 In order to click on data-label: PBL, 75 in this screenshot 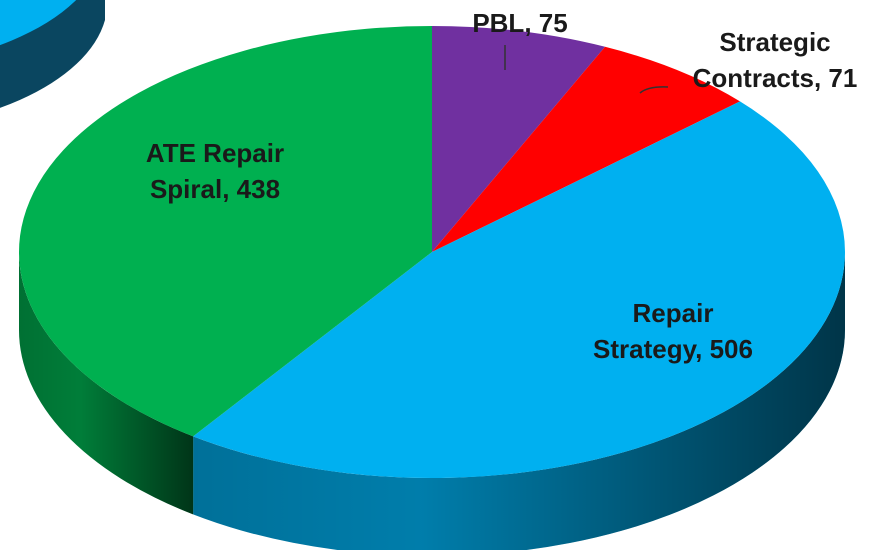, I will do `click(519, 23)`.